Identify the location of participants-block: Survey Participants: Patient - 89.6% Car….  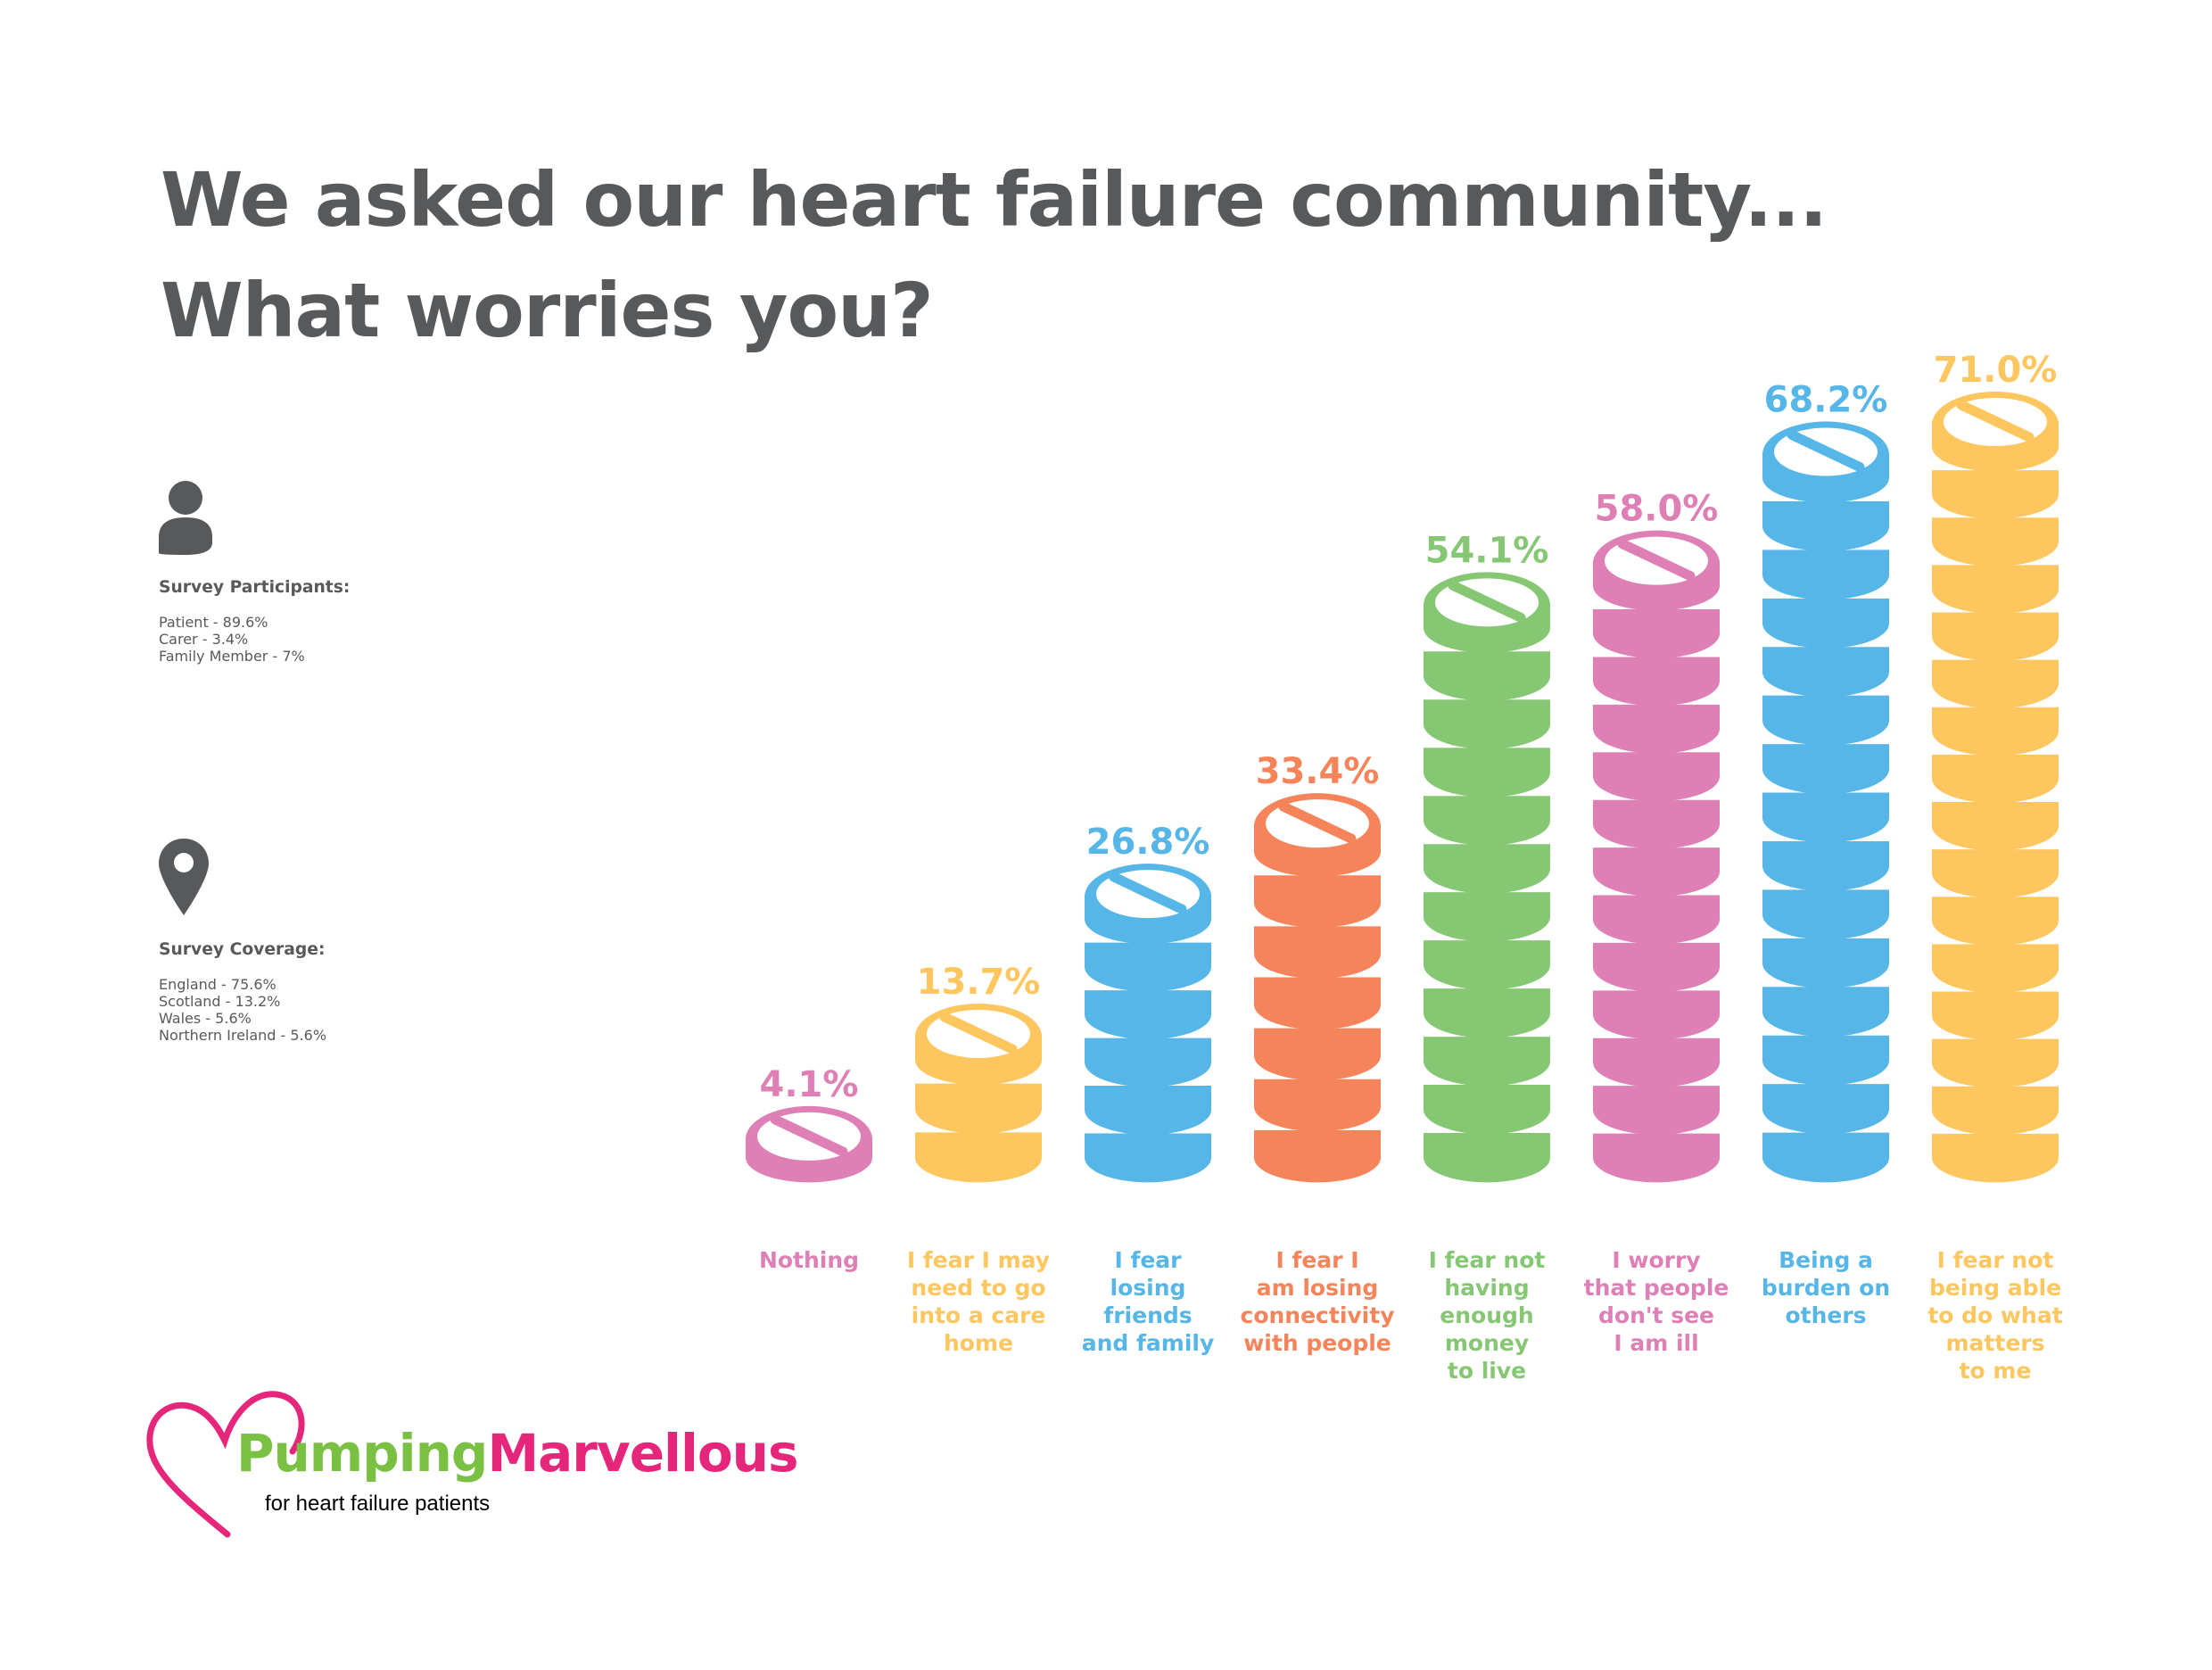
(255, 573).